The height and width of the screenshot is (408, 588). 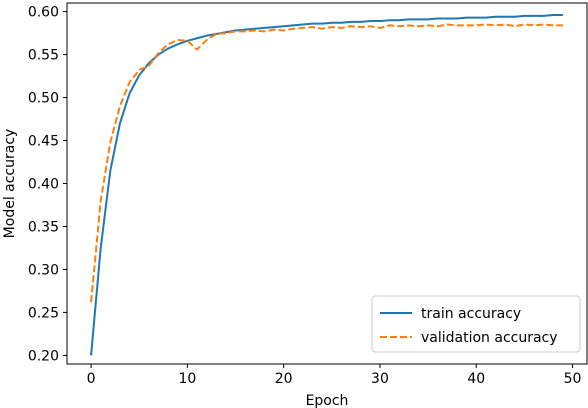 What do you see at coordinates (43, 13) in the screenshot?
I see `y-tick-label: 0.60` at bounding box center [43, 13].